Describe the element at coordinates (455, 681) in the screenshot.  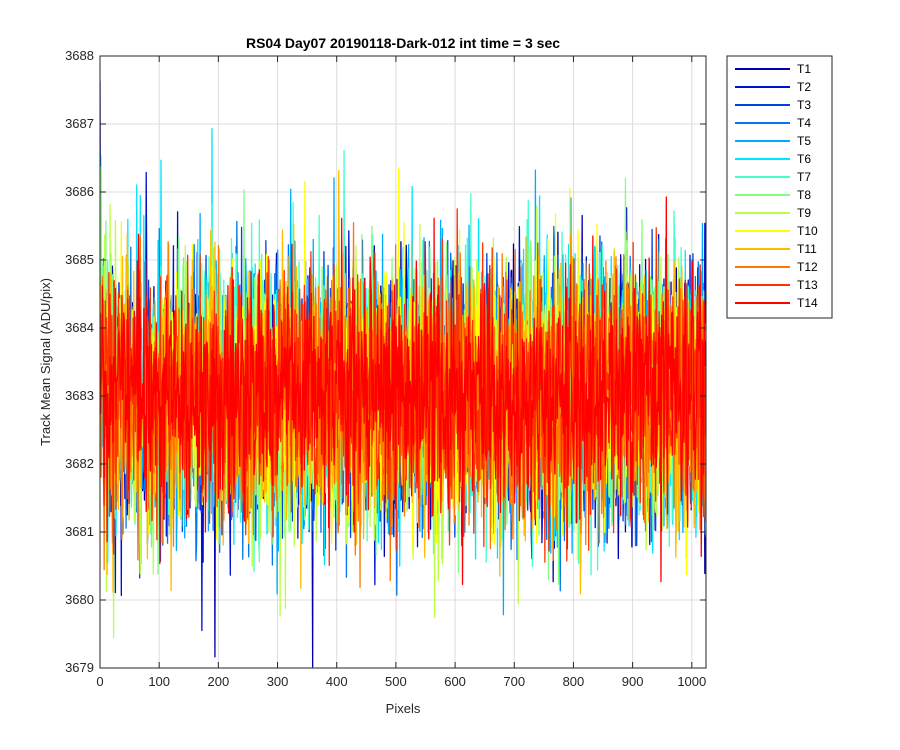
I see `x-tick-label: 600` at that location.